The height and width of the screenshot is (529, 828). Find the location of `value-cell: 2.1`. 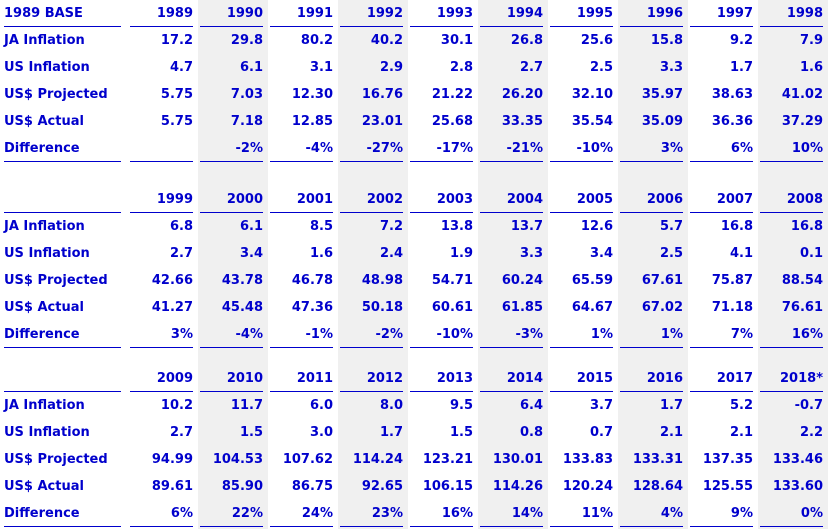

value-cell: 2.1 is located at coordinates (741, 432).